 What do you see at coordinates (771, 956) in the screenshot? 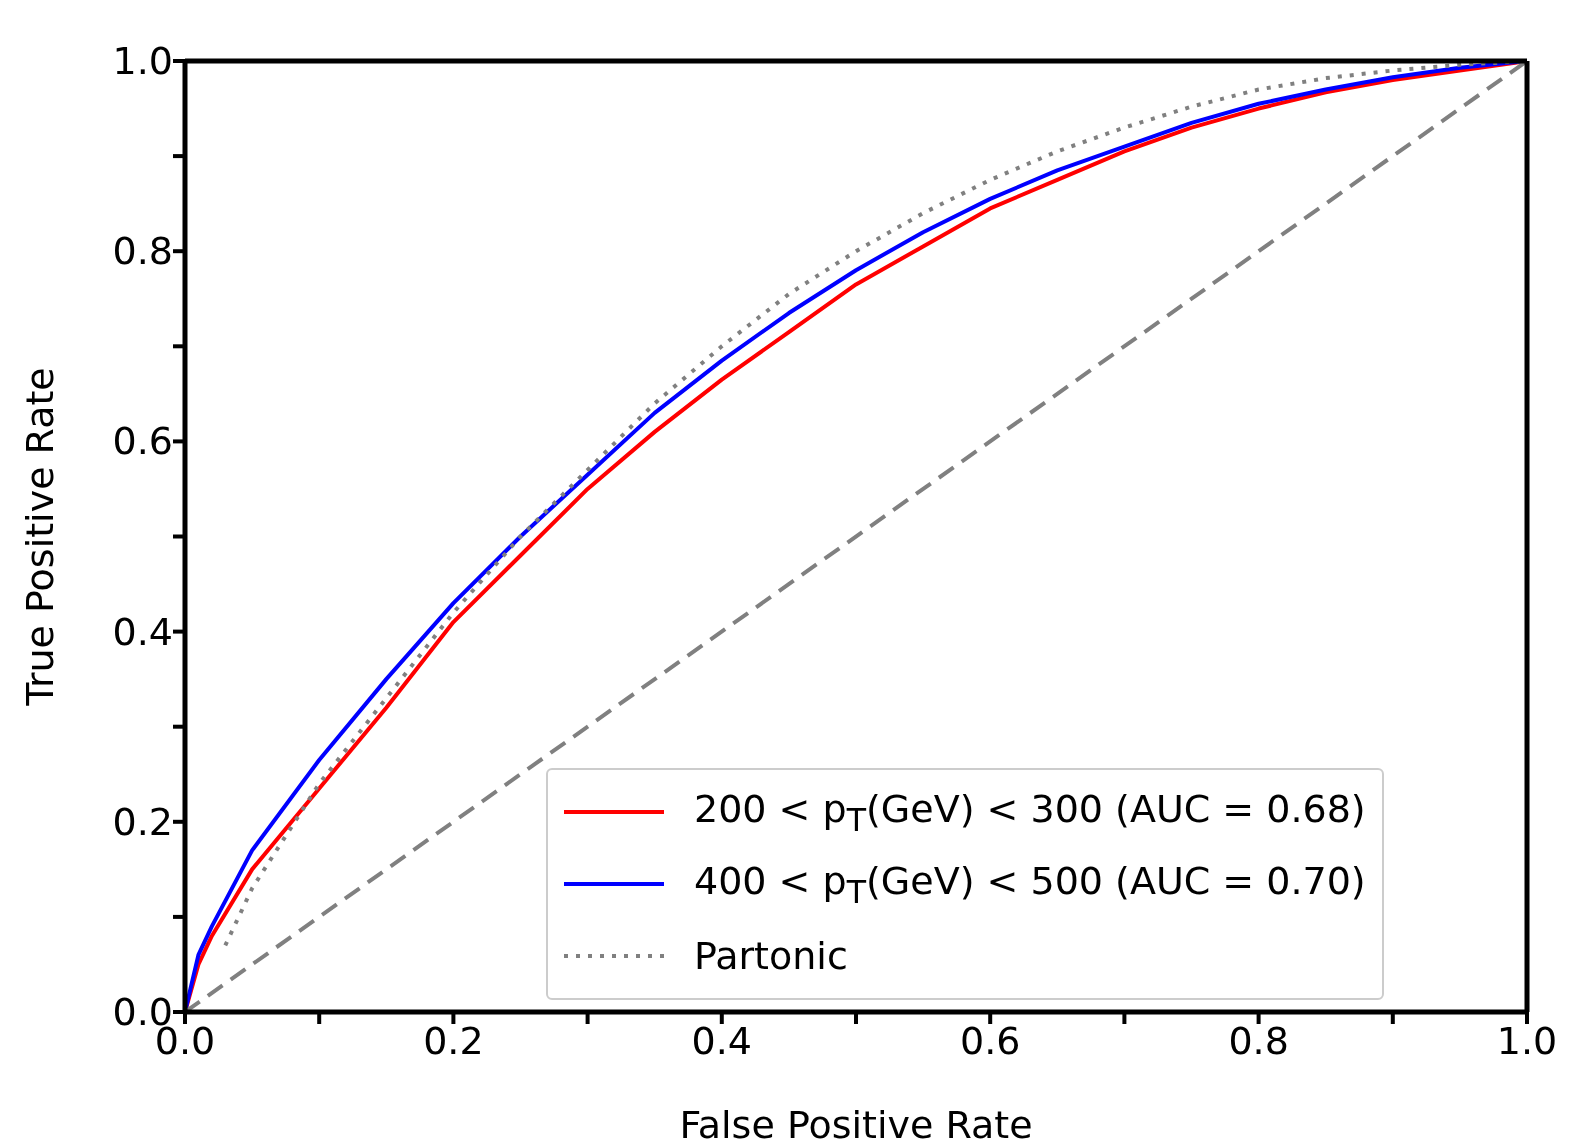
I see `legend-label: Partonic` at bounding box center [771, 956].